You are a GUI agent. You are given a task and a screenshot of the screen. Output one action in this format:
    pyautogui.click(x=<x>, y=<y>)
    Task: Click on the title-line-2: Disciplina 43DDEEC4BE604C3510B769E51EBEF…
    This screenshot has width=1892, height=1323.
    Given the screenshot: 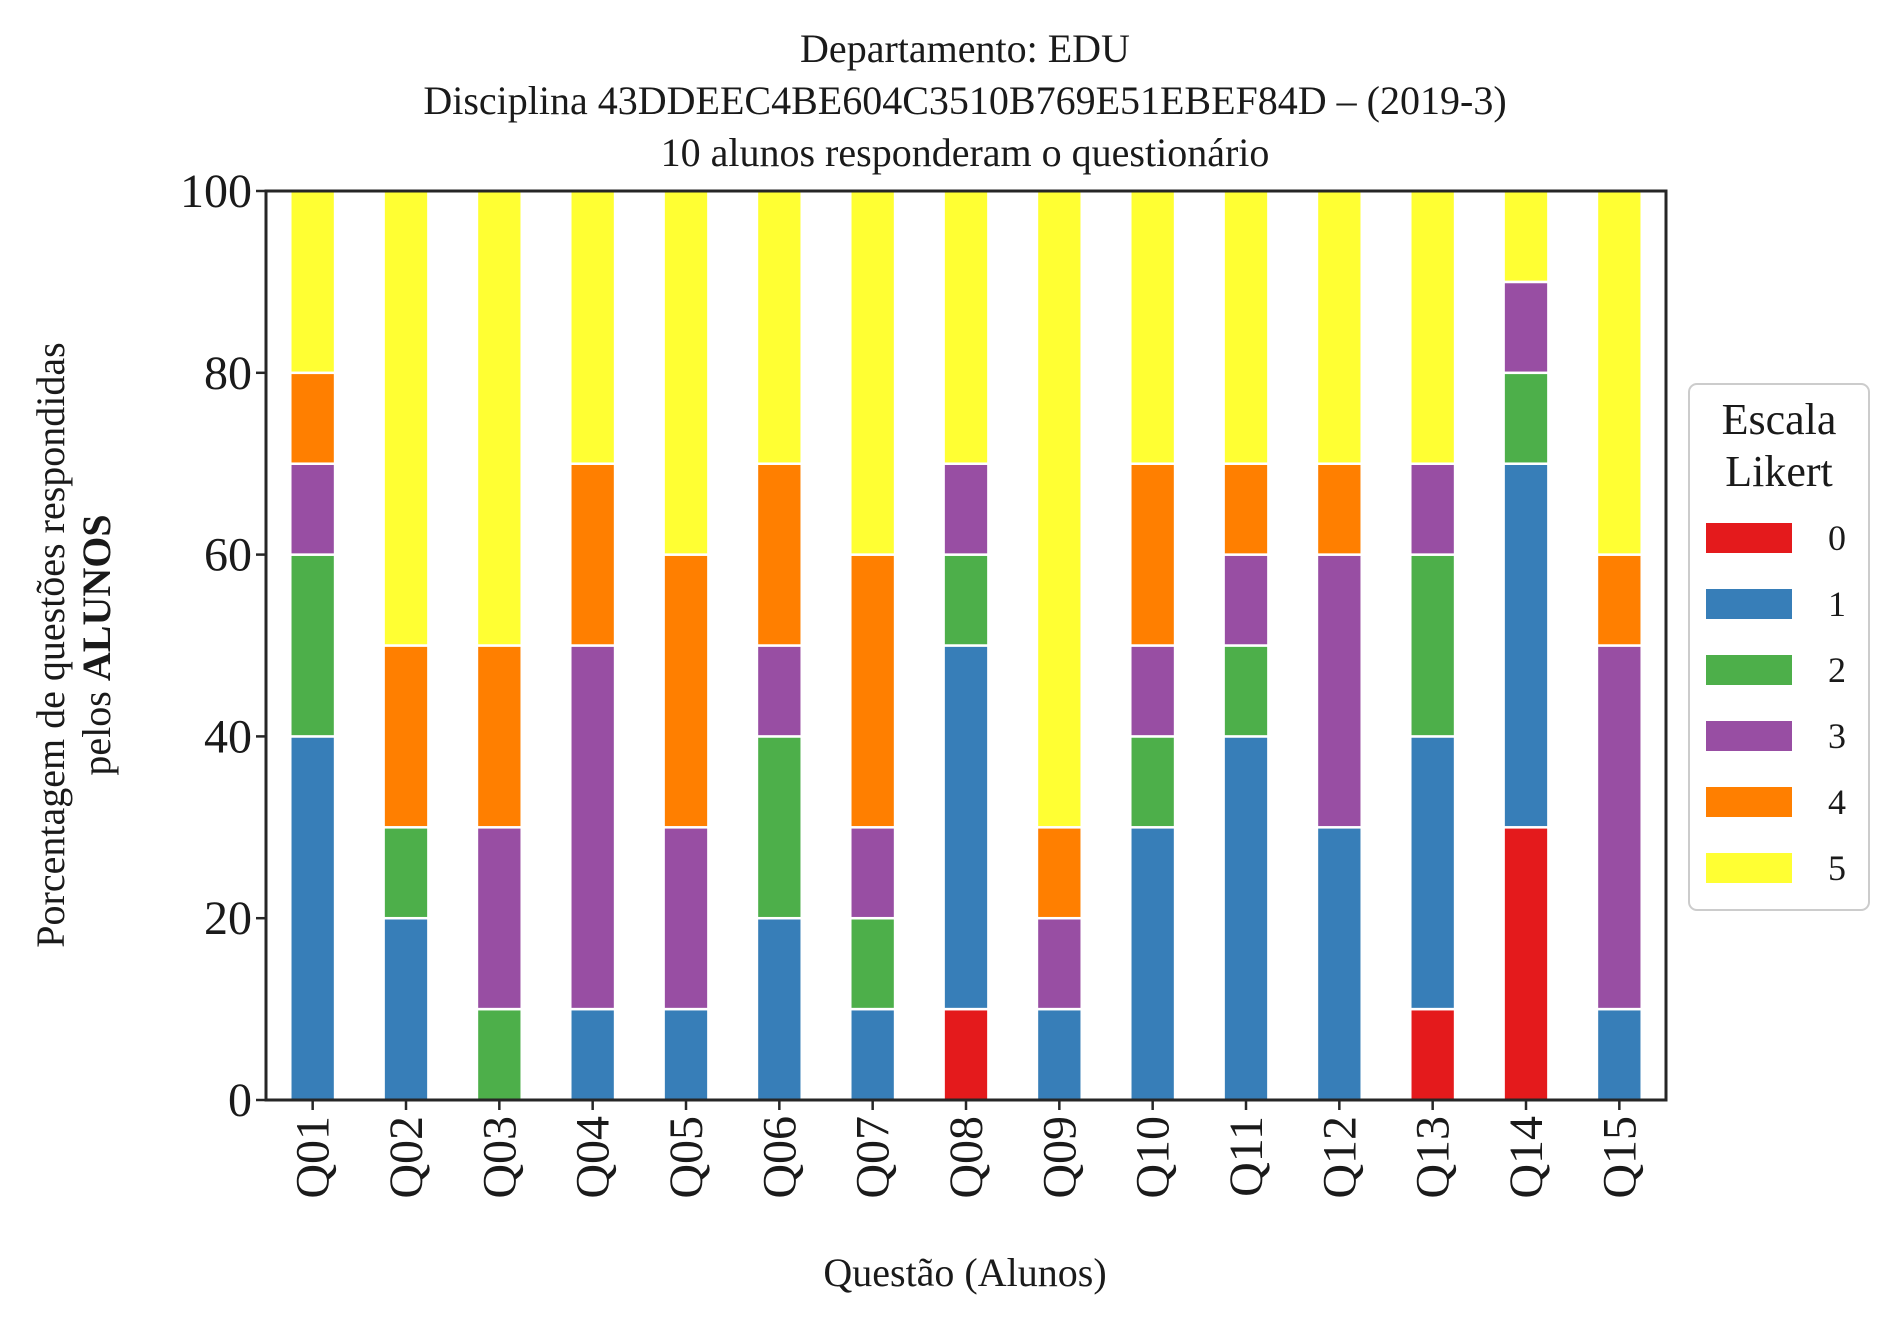 What is the action you would take?
    pyautogui.click(x=964, y=100)
    